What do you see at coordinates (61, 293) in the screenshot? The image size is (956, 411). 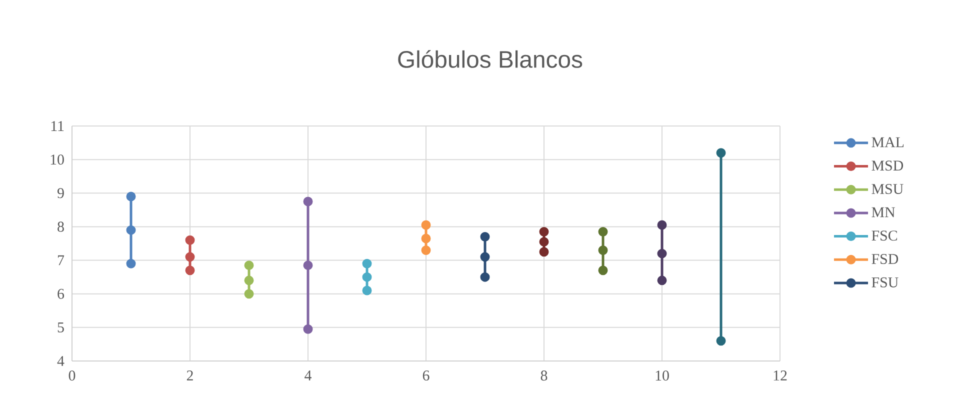 I see `y-tick-label: 6` at bounding box center [61, 293].